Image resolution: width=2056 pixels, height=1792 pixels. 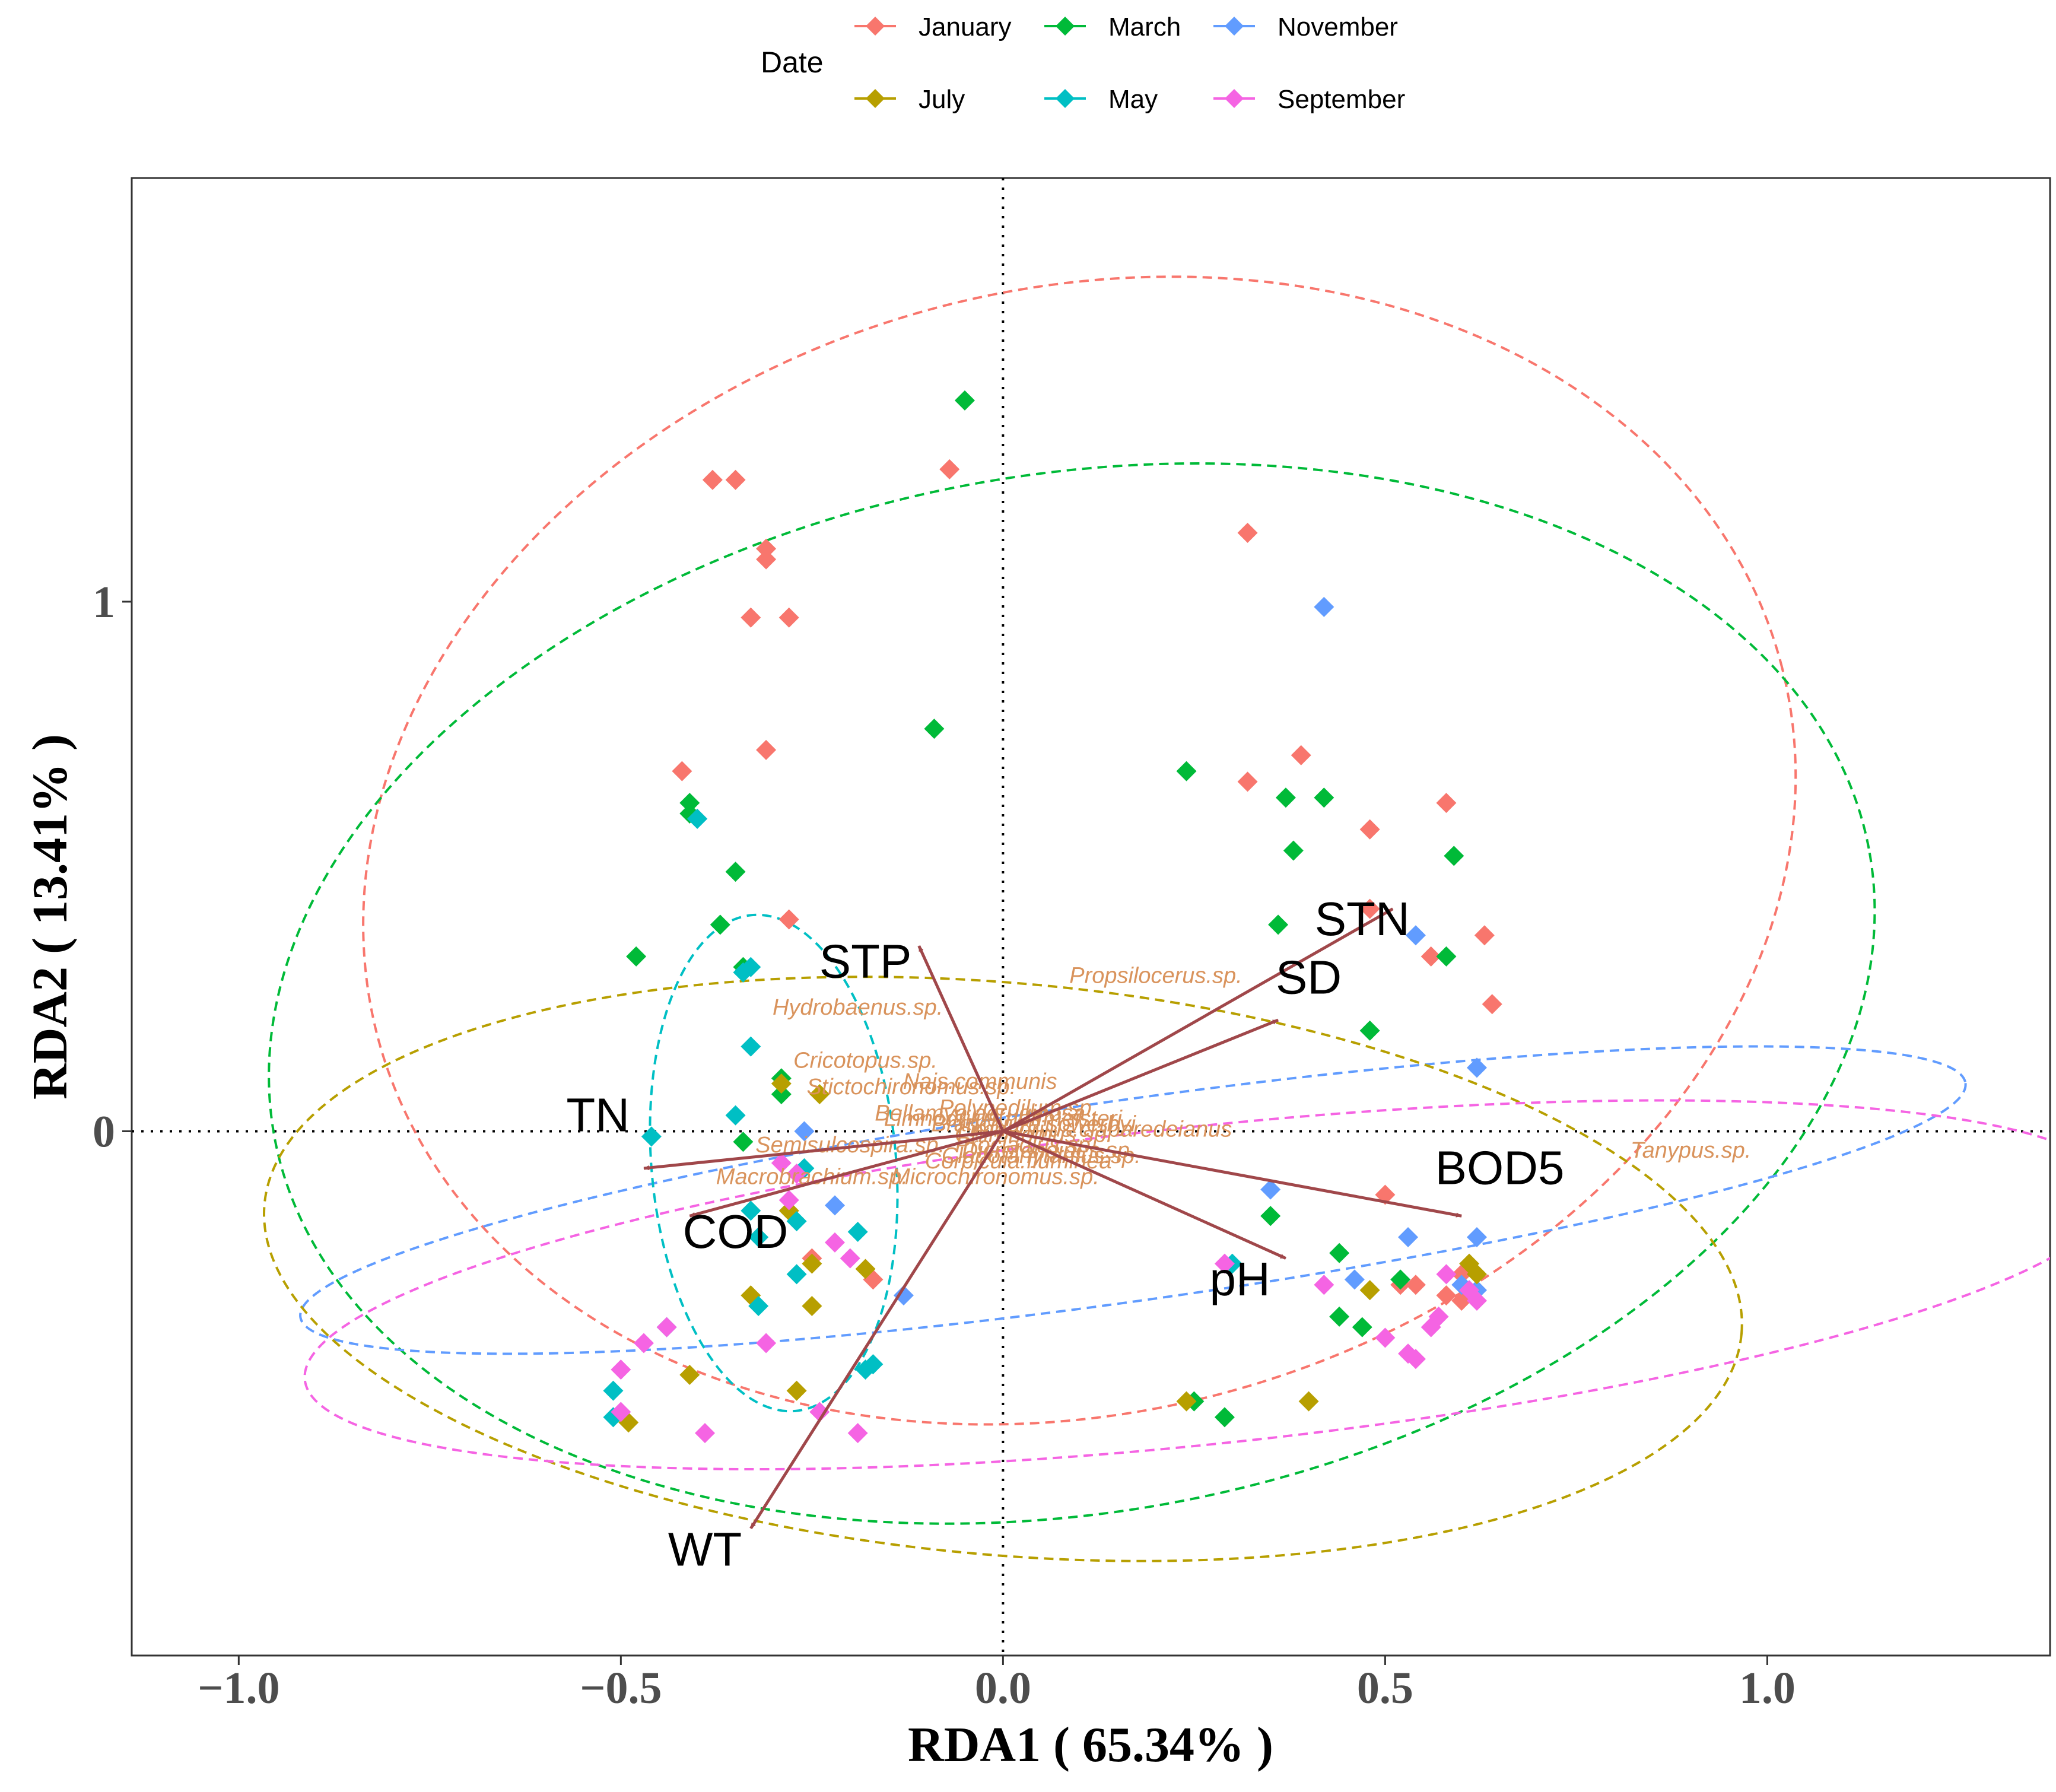 I want to click on species-label: Limnodrilus.hoffmeisteri, so click(x=1003, y=1120).